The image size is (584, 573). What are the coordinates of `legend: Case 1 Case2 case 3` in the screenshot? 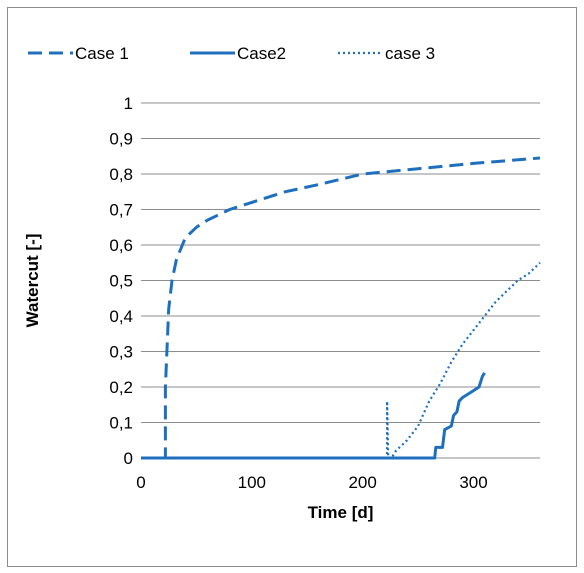 It's located at (231, 53).